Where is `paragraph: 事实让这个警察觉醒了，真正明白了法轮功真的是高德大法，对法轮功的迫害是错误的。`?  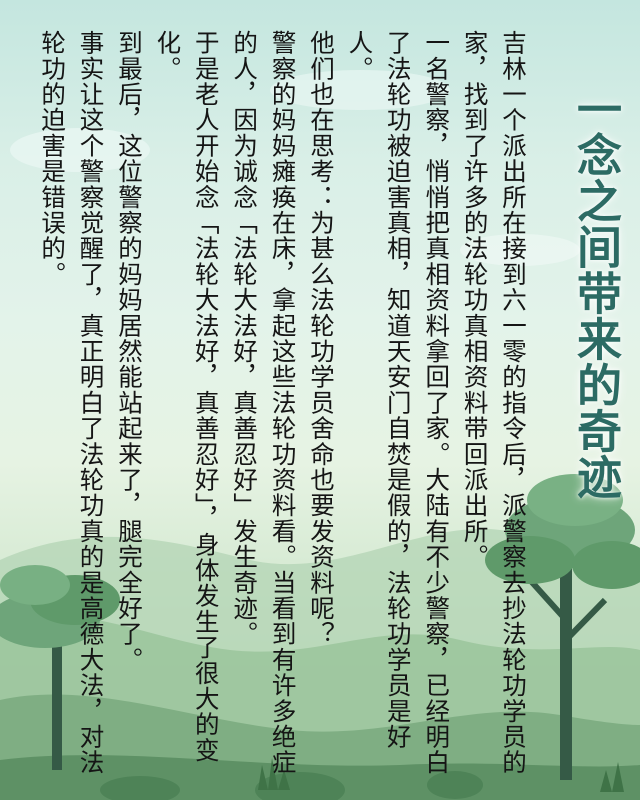 paragraph: 事实让这个警察觉醒了，真正明白了法轮功真的是高德大法，对法轮功的迫害是错误的。 is located at coordinates (72, 403).